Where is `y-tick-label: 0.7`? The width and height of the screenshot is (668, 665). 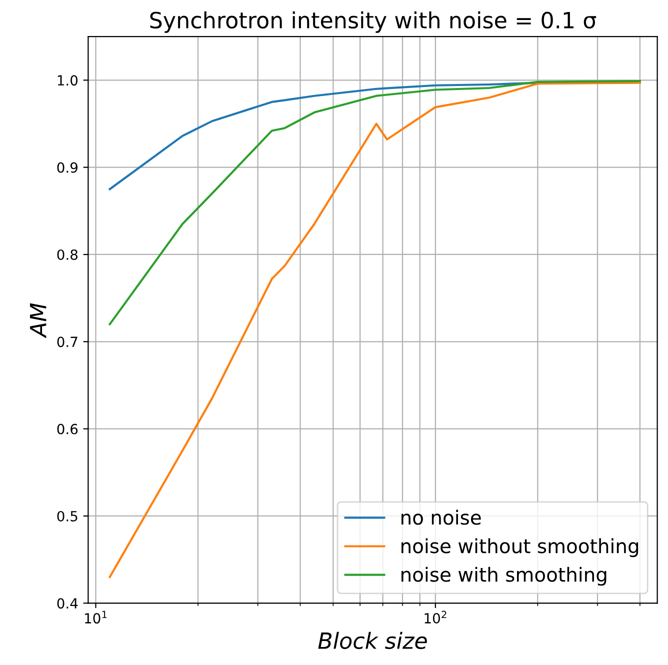
y-tick-label: 0.7 is located at coordinates (67, 342).